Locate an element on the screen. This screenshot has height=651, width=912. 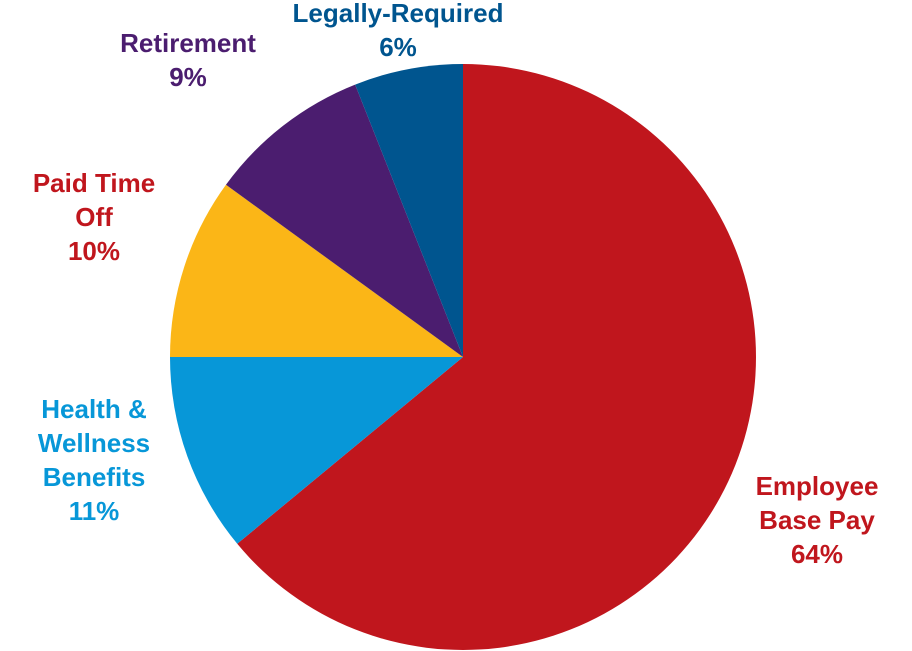
slice-value-label: 9% is located at coordinates (188, 77).